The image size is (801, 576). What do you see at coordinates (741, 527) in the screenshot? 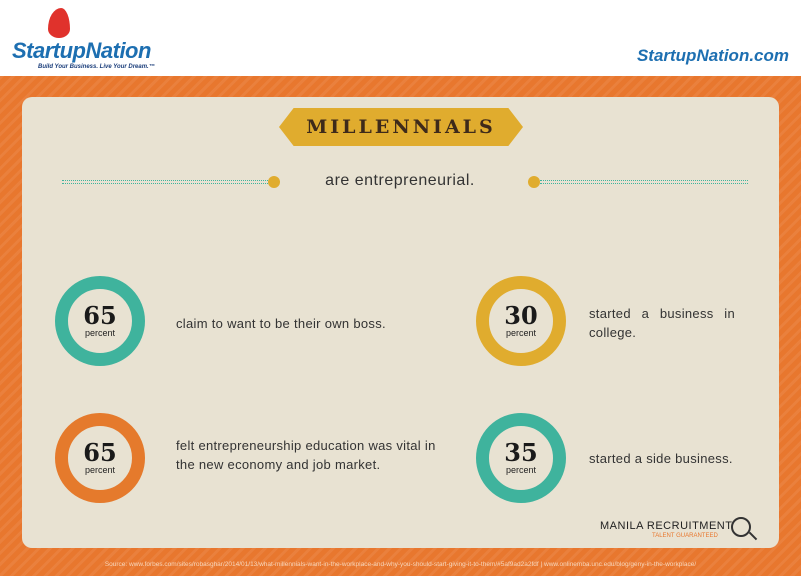
I see `magnifier-person-icon` at bounding box center [741, 527].